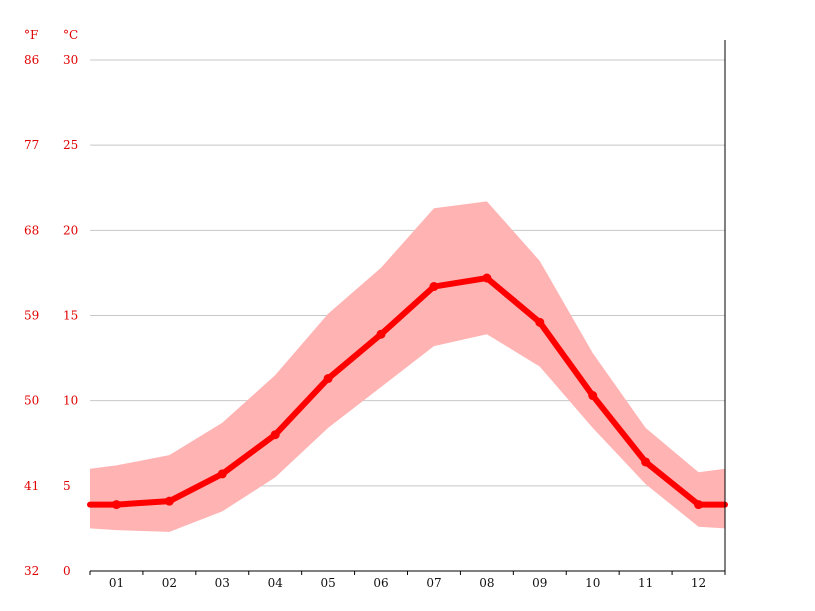 The width and height of the screenshot is (815, 611). I want to click on month-tick-label: 12, so click(698, 583).